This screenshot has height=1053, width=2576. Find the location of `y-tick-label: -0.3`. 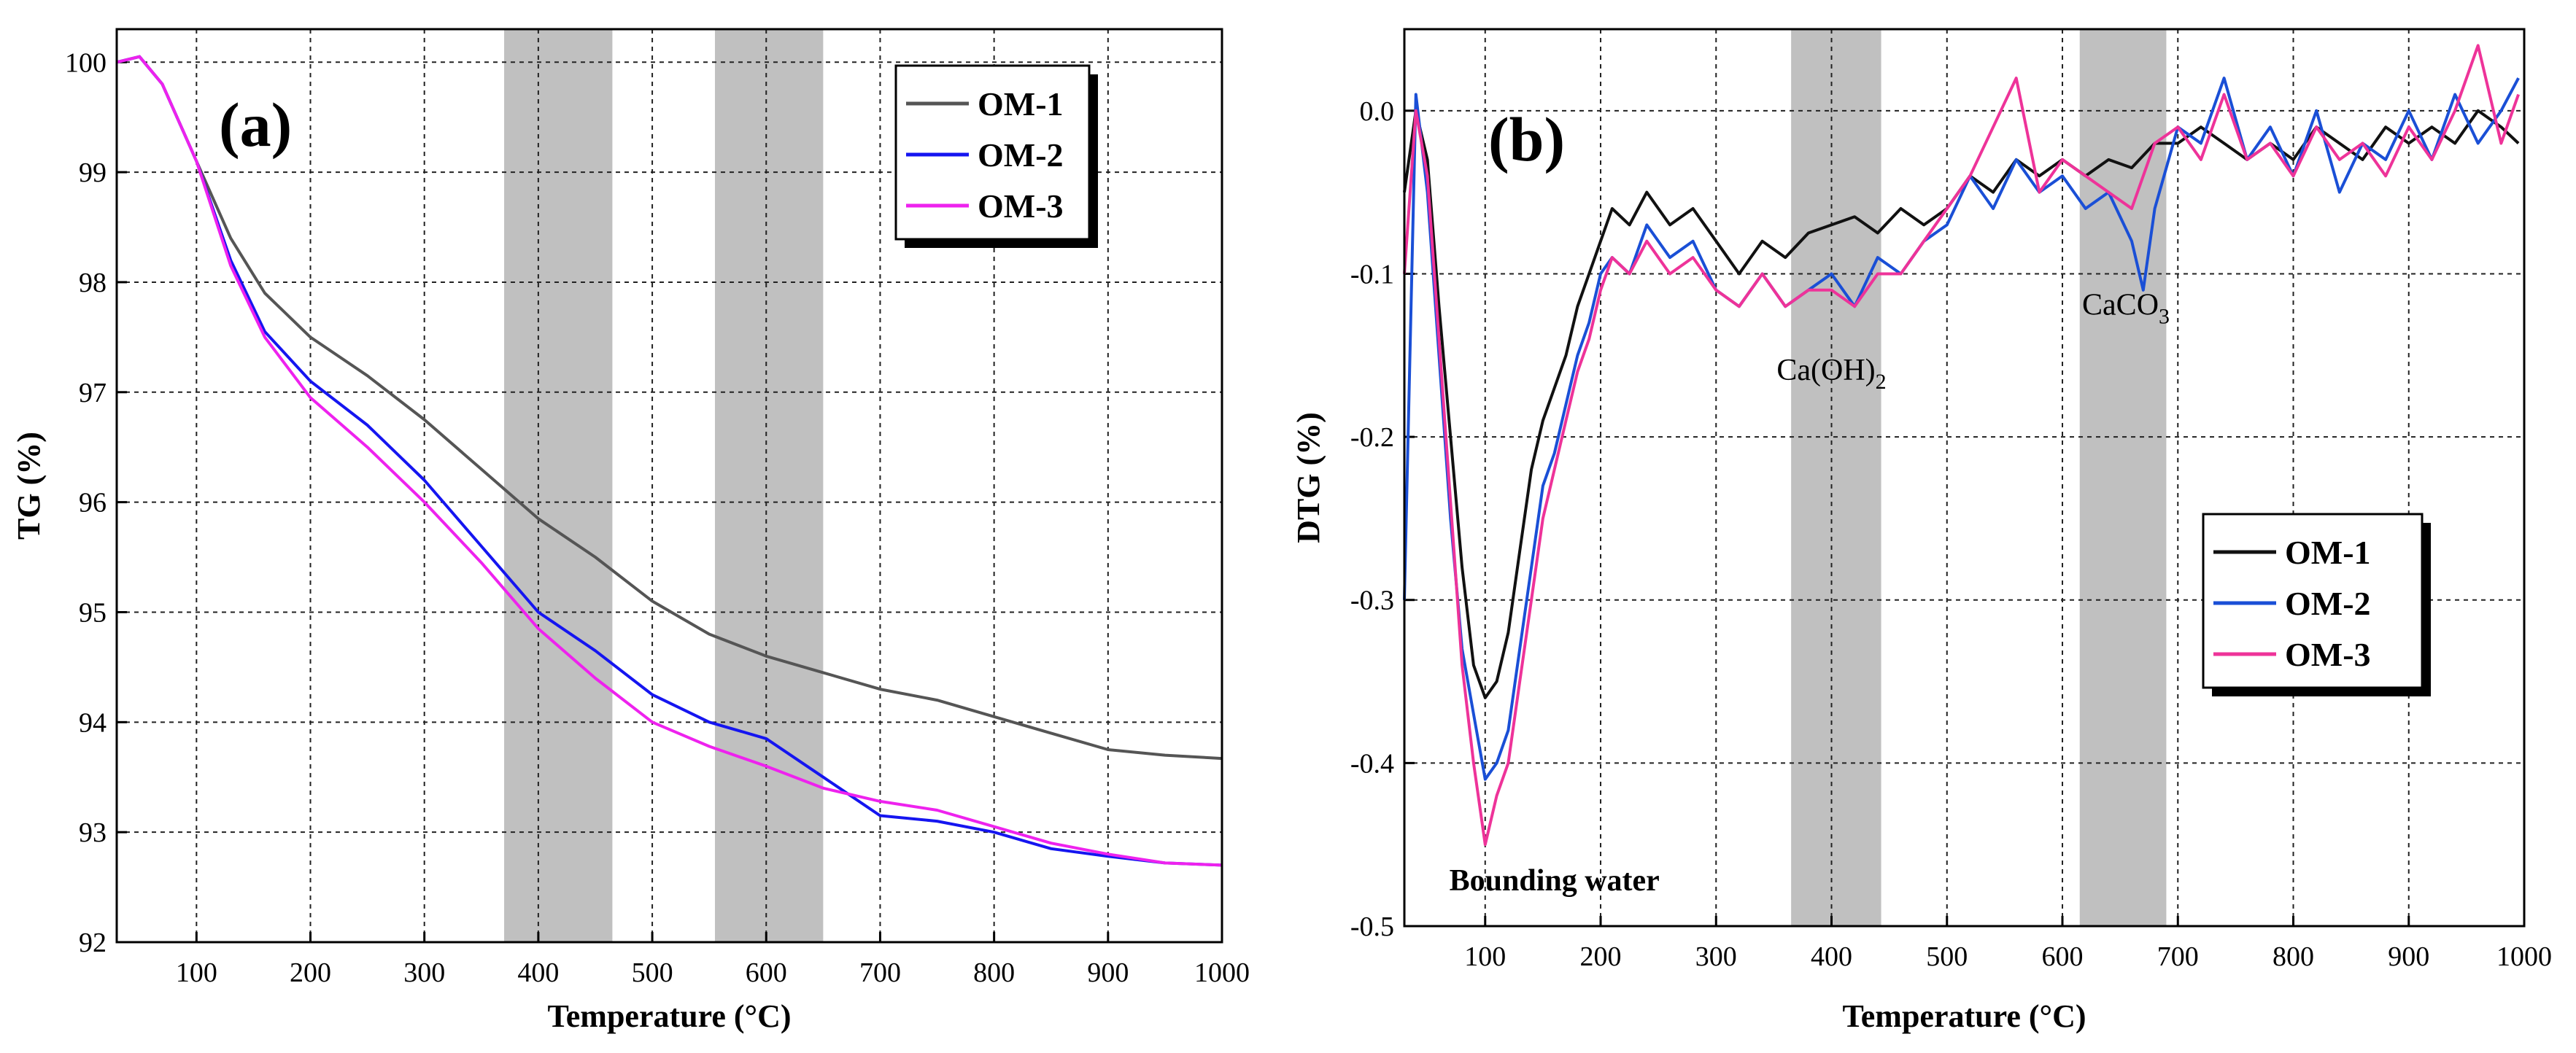

y-tick-label: -0.3 is located at coordinates (1372, 601).